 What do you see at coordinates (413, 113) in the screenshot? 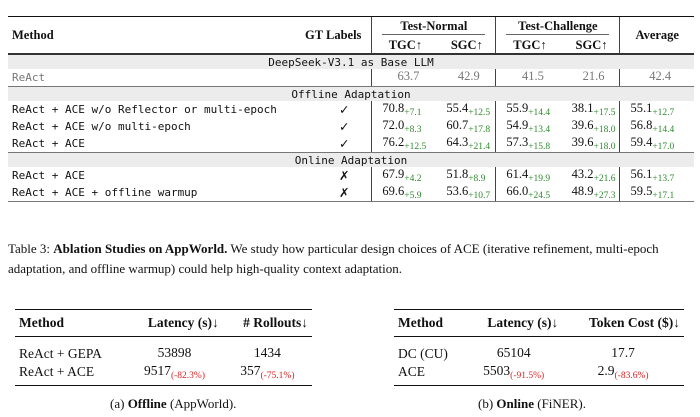
I see `score-delta: +7.1` at bounding box center [413, 113].